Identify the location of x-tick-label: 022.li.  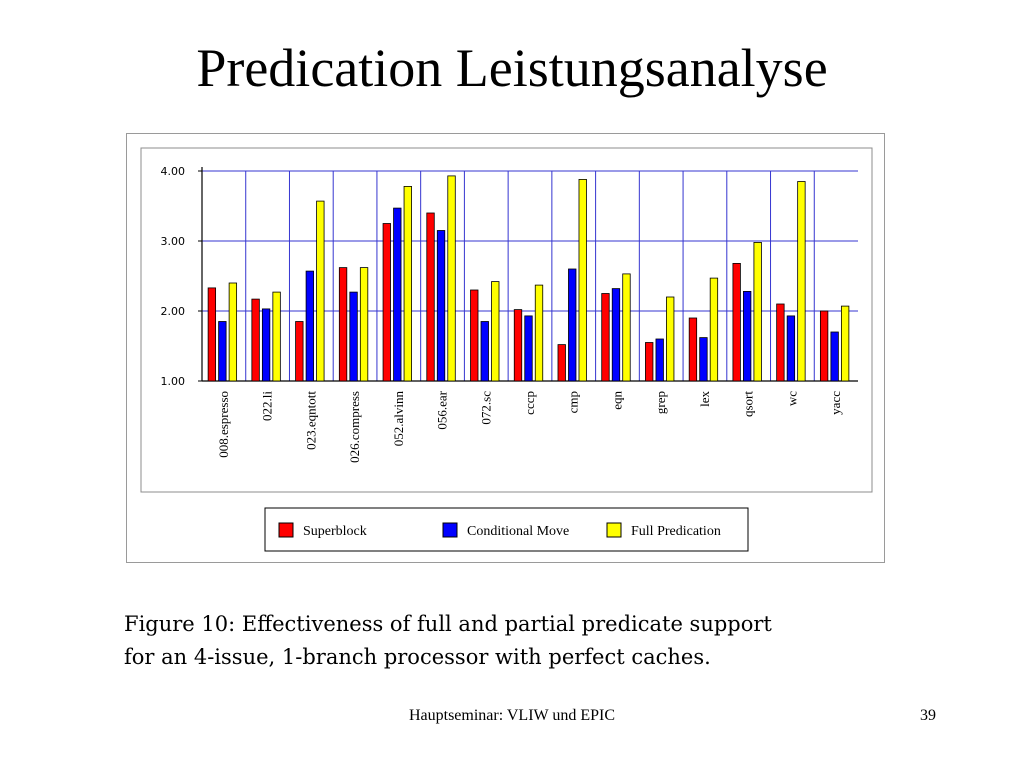
(267, 406).